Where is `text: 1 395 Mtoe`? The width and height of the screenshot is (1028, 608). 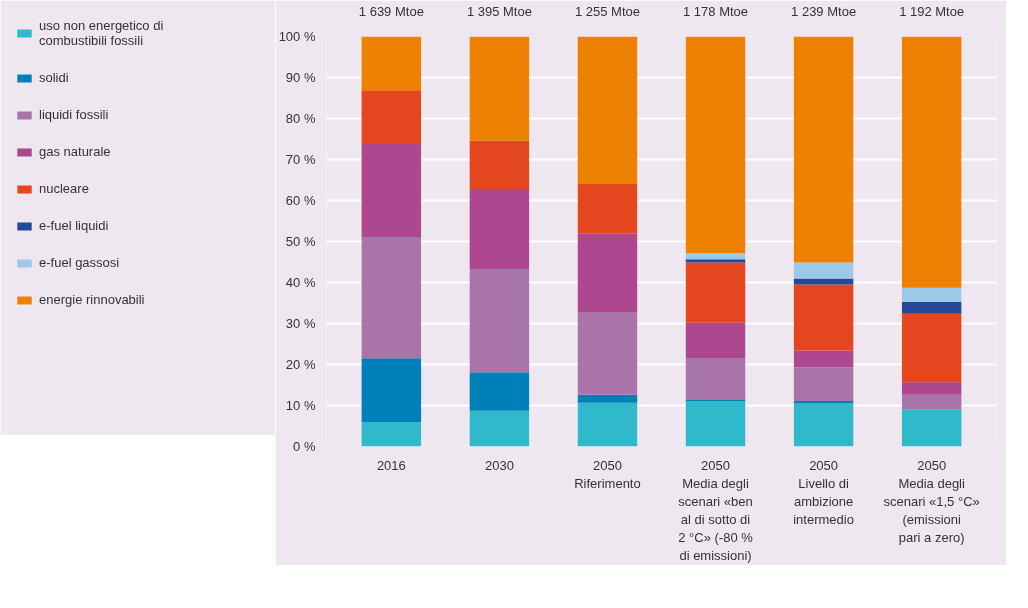
text: 1 395 Mtoe is located at coordinates (499, 11).